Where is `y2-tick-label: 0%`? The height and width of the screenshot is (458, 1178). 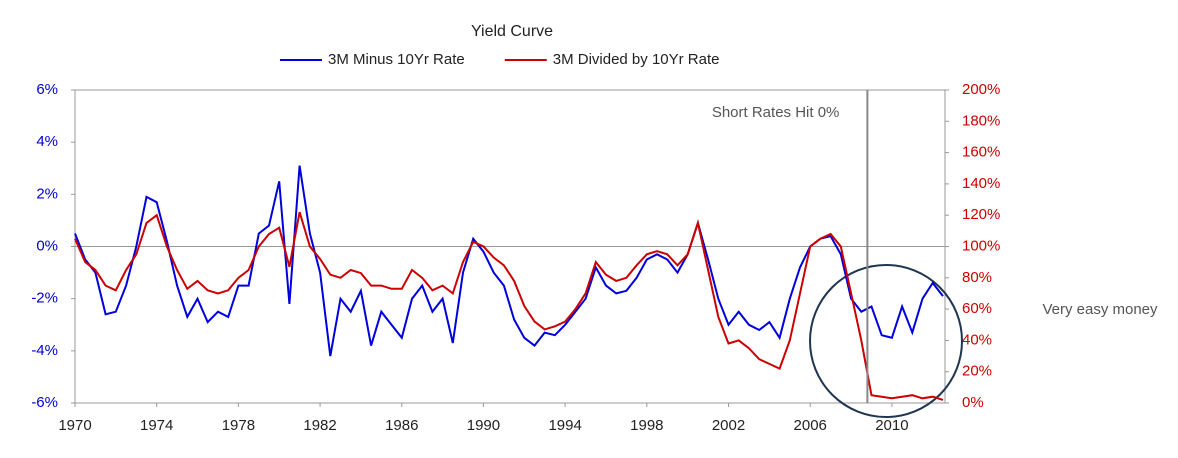 y2-tick-label: 0% is located at coordinates (973, 402).